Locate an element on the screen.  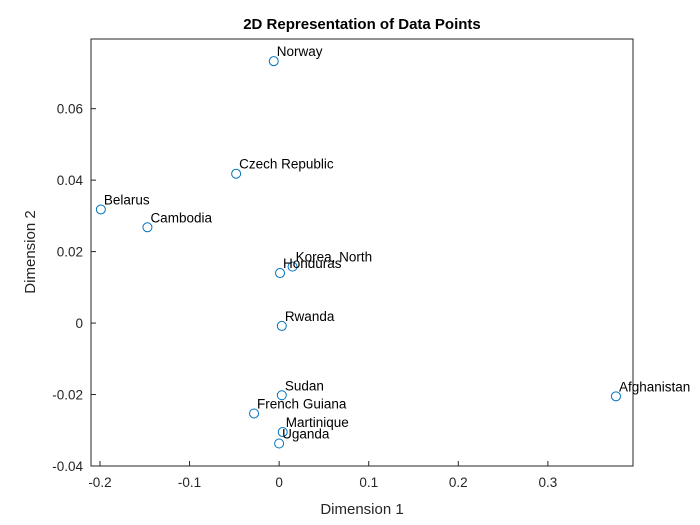
x-tick-label: 0.3 is located at coordinates (548, 482).